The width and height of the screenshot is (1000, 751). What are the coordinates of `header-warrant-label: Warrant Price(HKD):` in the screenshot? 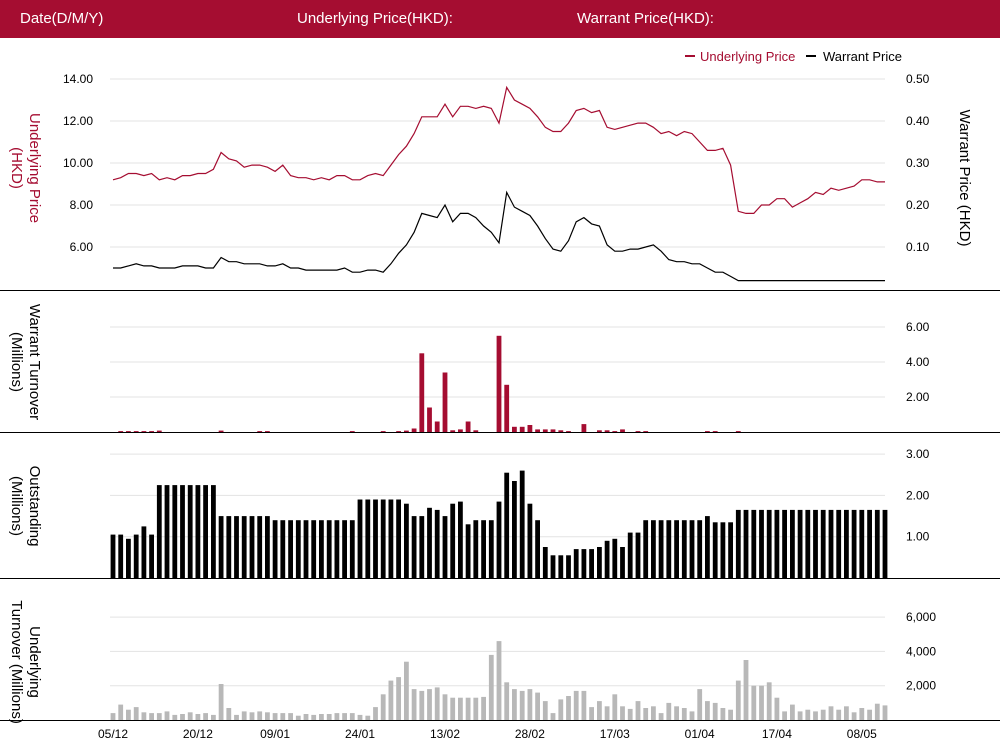 It's located at (645, 18).